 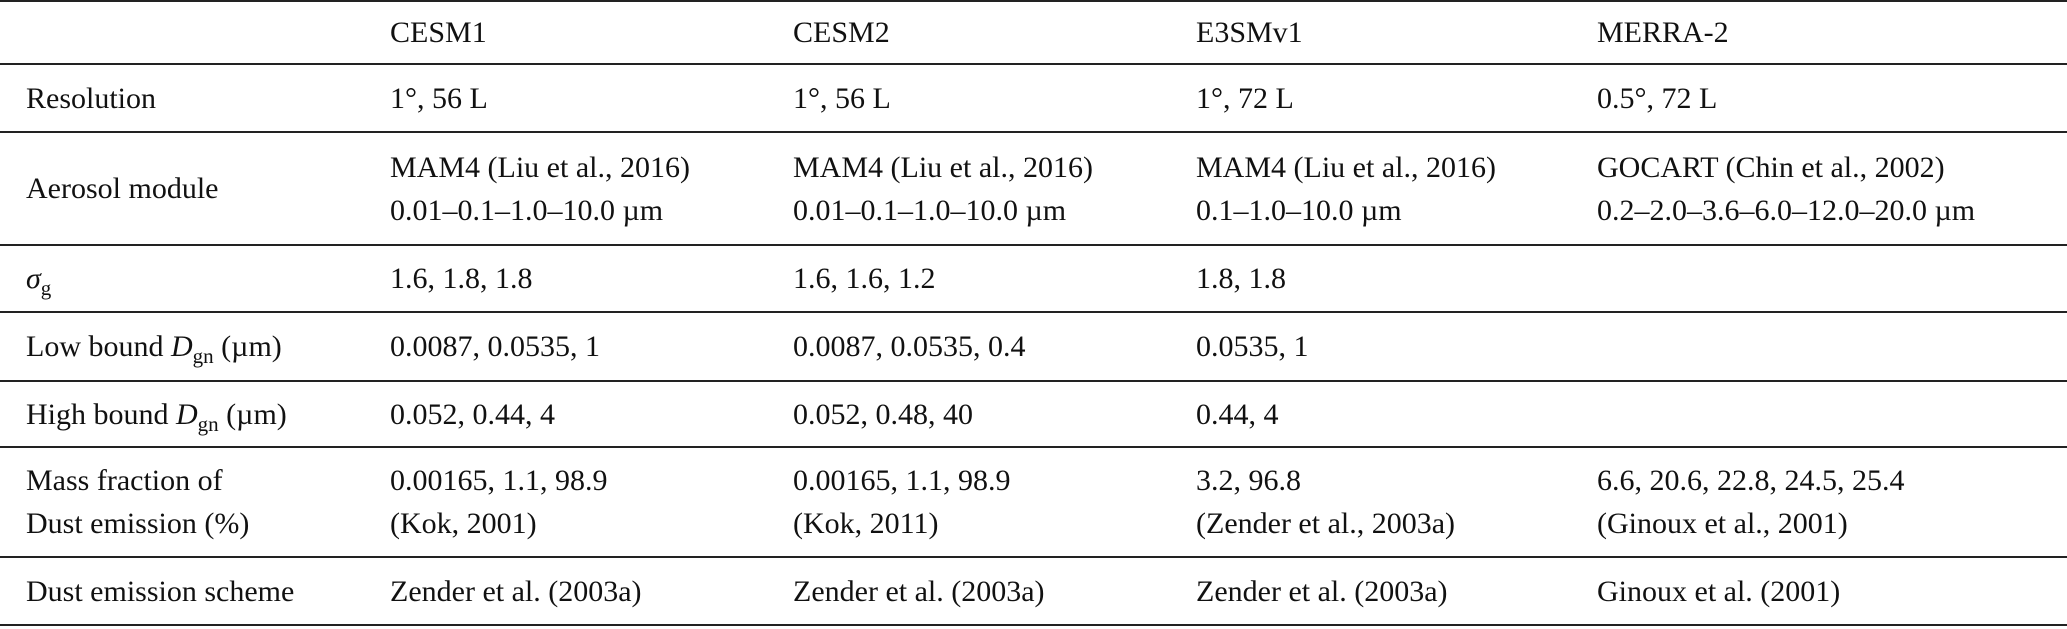 I want to click on cell: 0.5°, 72 L, so click(x=1657, y=98).